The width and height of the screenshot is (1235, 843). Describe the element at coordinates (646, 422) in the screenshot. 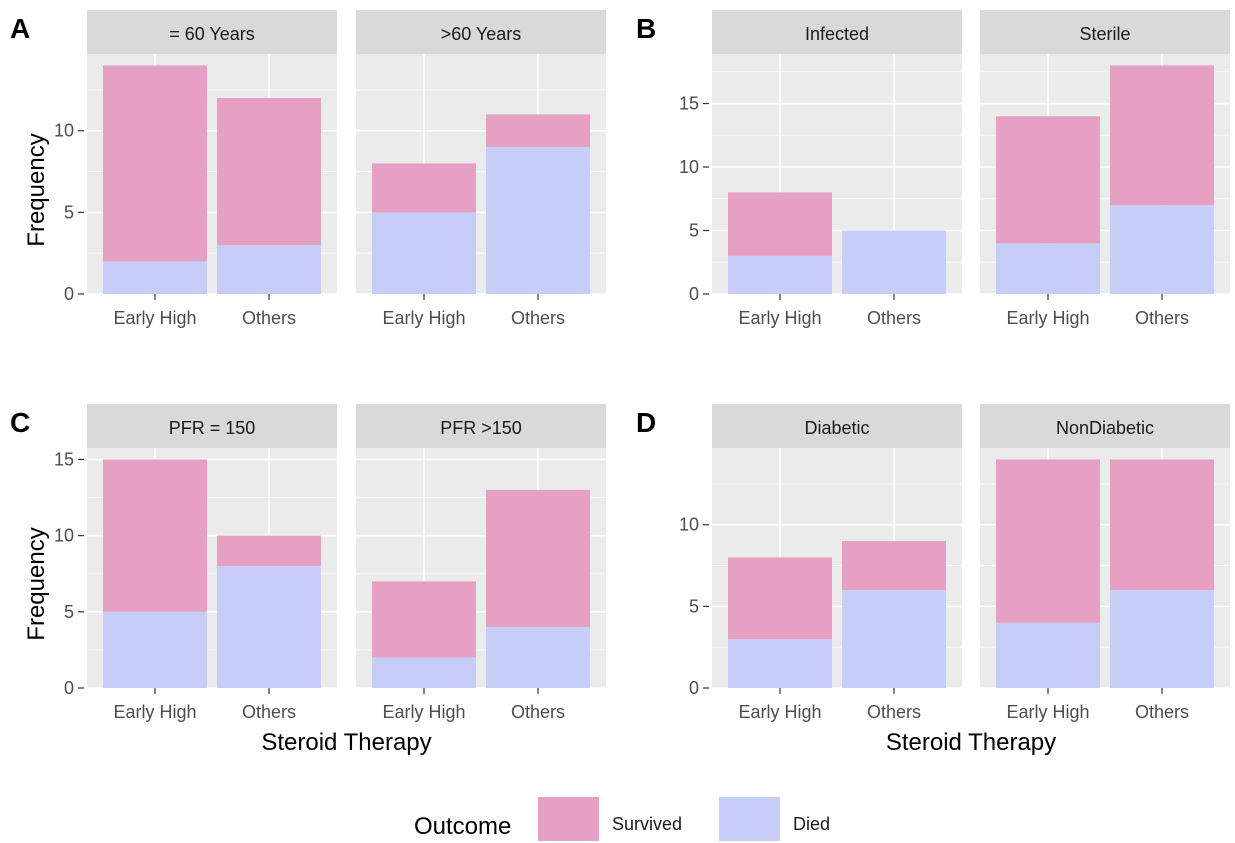

I see `panel-letter: D` at that location.